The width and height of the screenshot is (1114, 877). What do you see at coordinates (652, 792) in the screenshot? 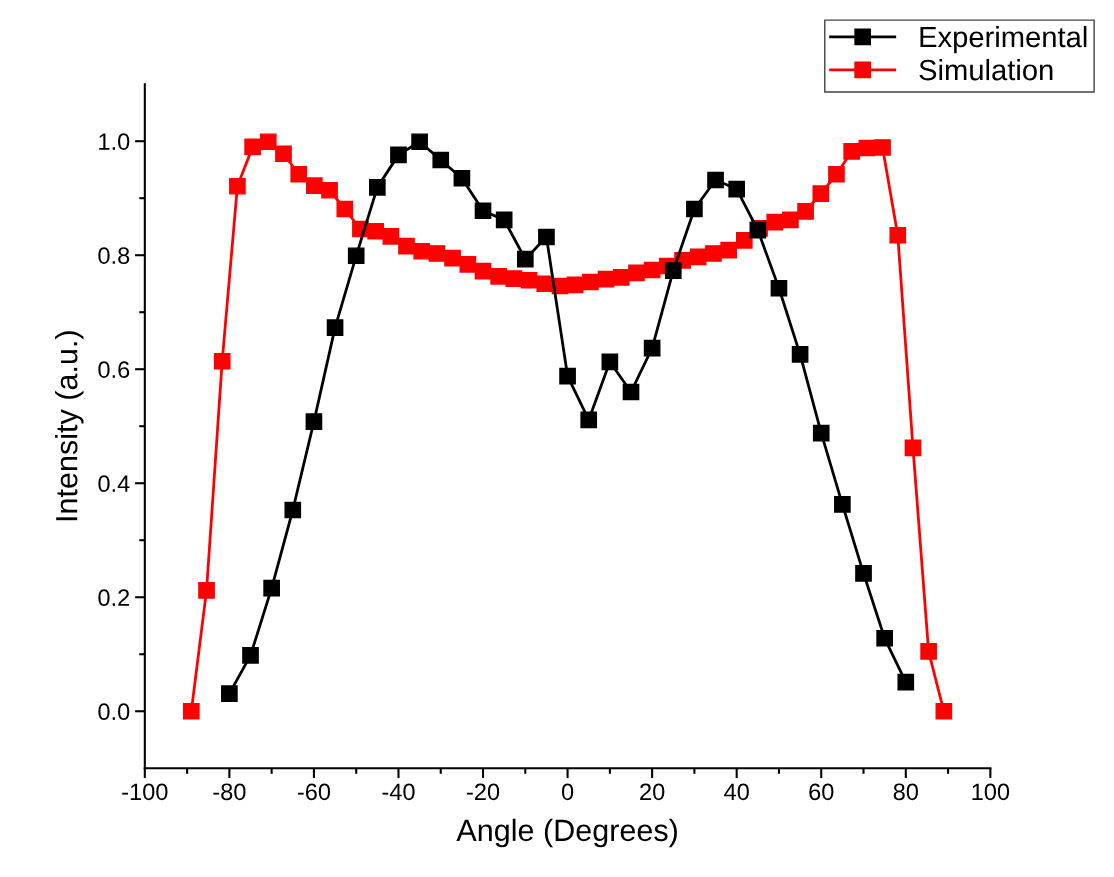
I see `x-tick-label: 20` at bounding box center [652, 792].